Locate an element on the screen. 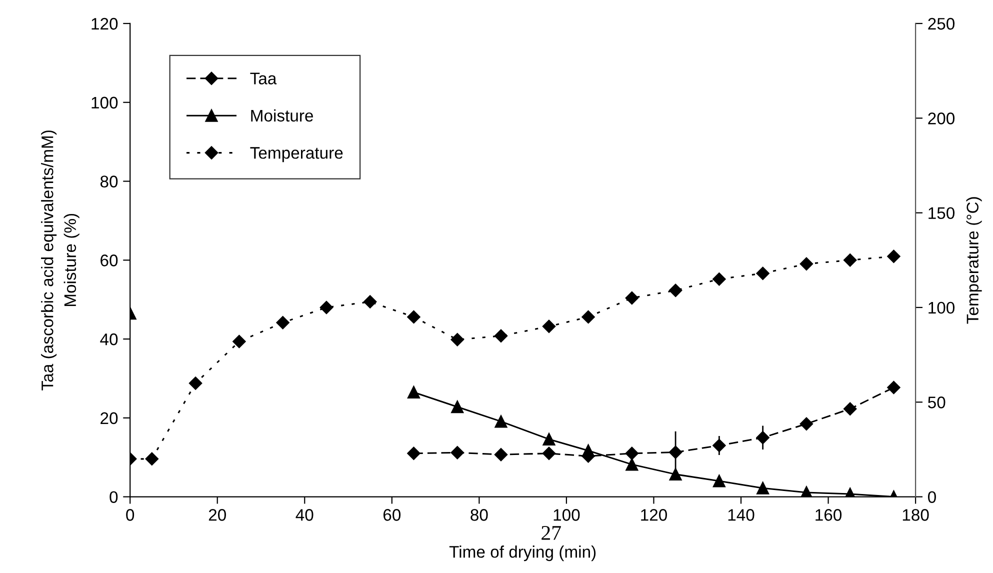 This screenshot has height=573, width=993. text: 27 is located at coordinates (551, 533).